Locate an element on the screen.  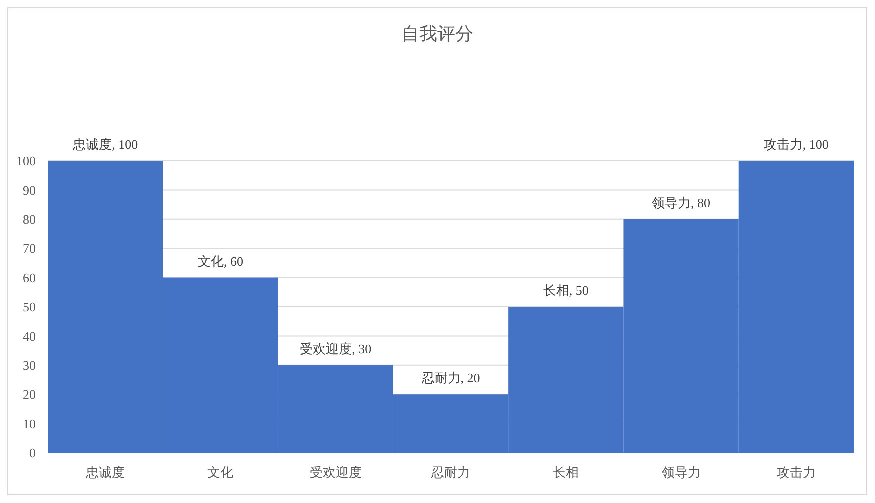
chart-title: 自我评分 is located at coordinates (438, 34).